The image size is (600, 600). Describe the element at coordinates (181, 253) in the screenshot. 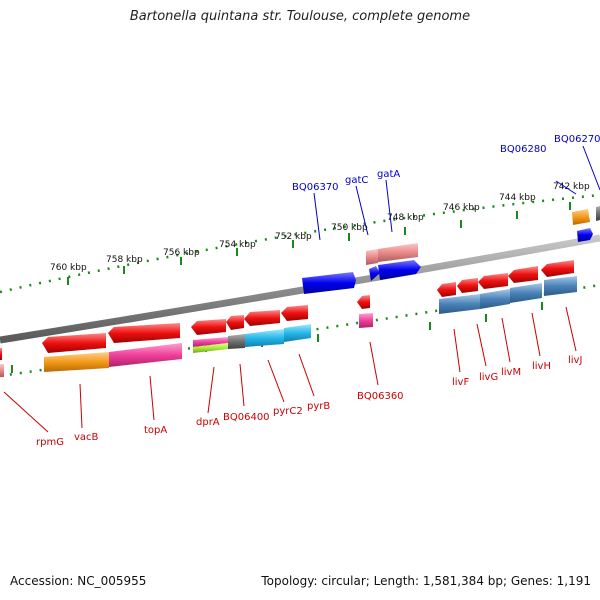

I see `kbp-label: 756 kbp` at that location.